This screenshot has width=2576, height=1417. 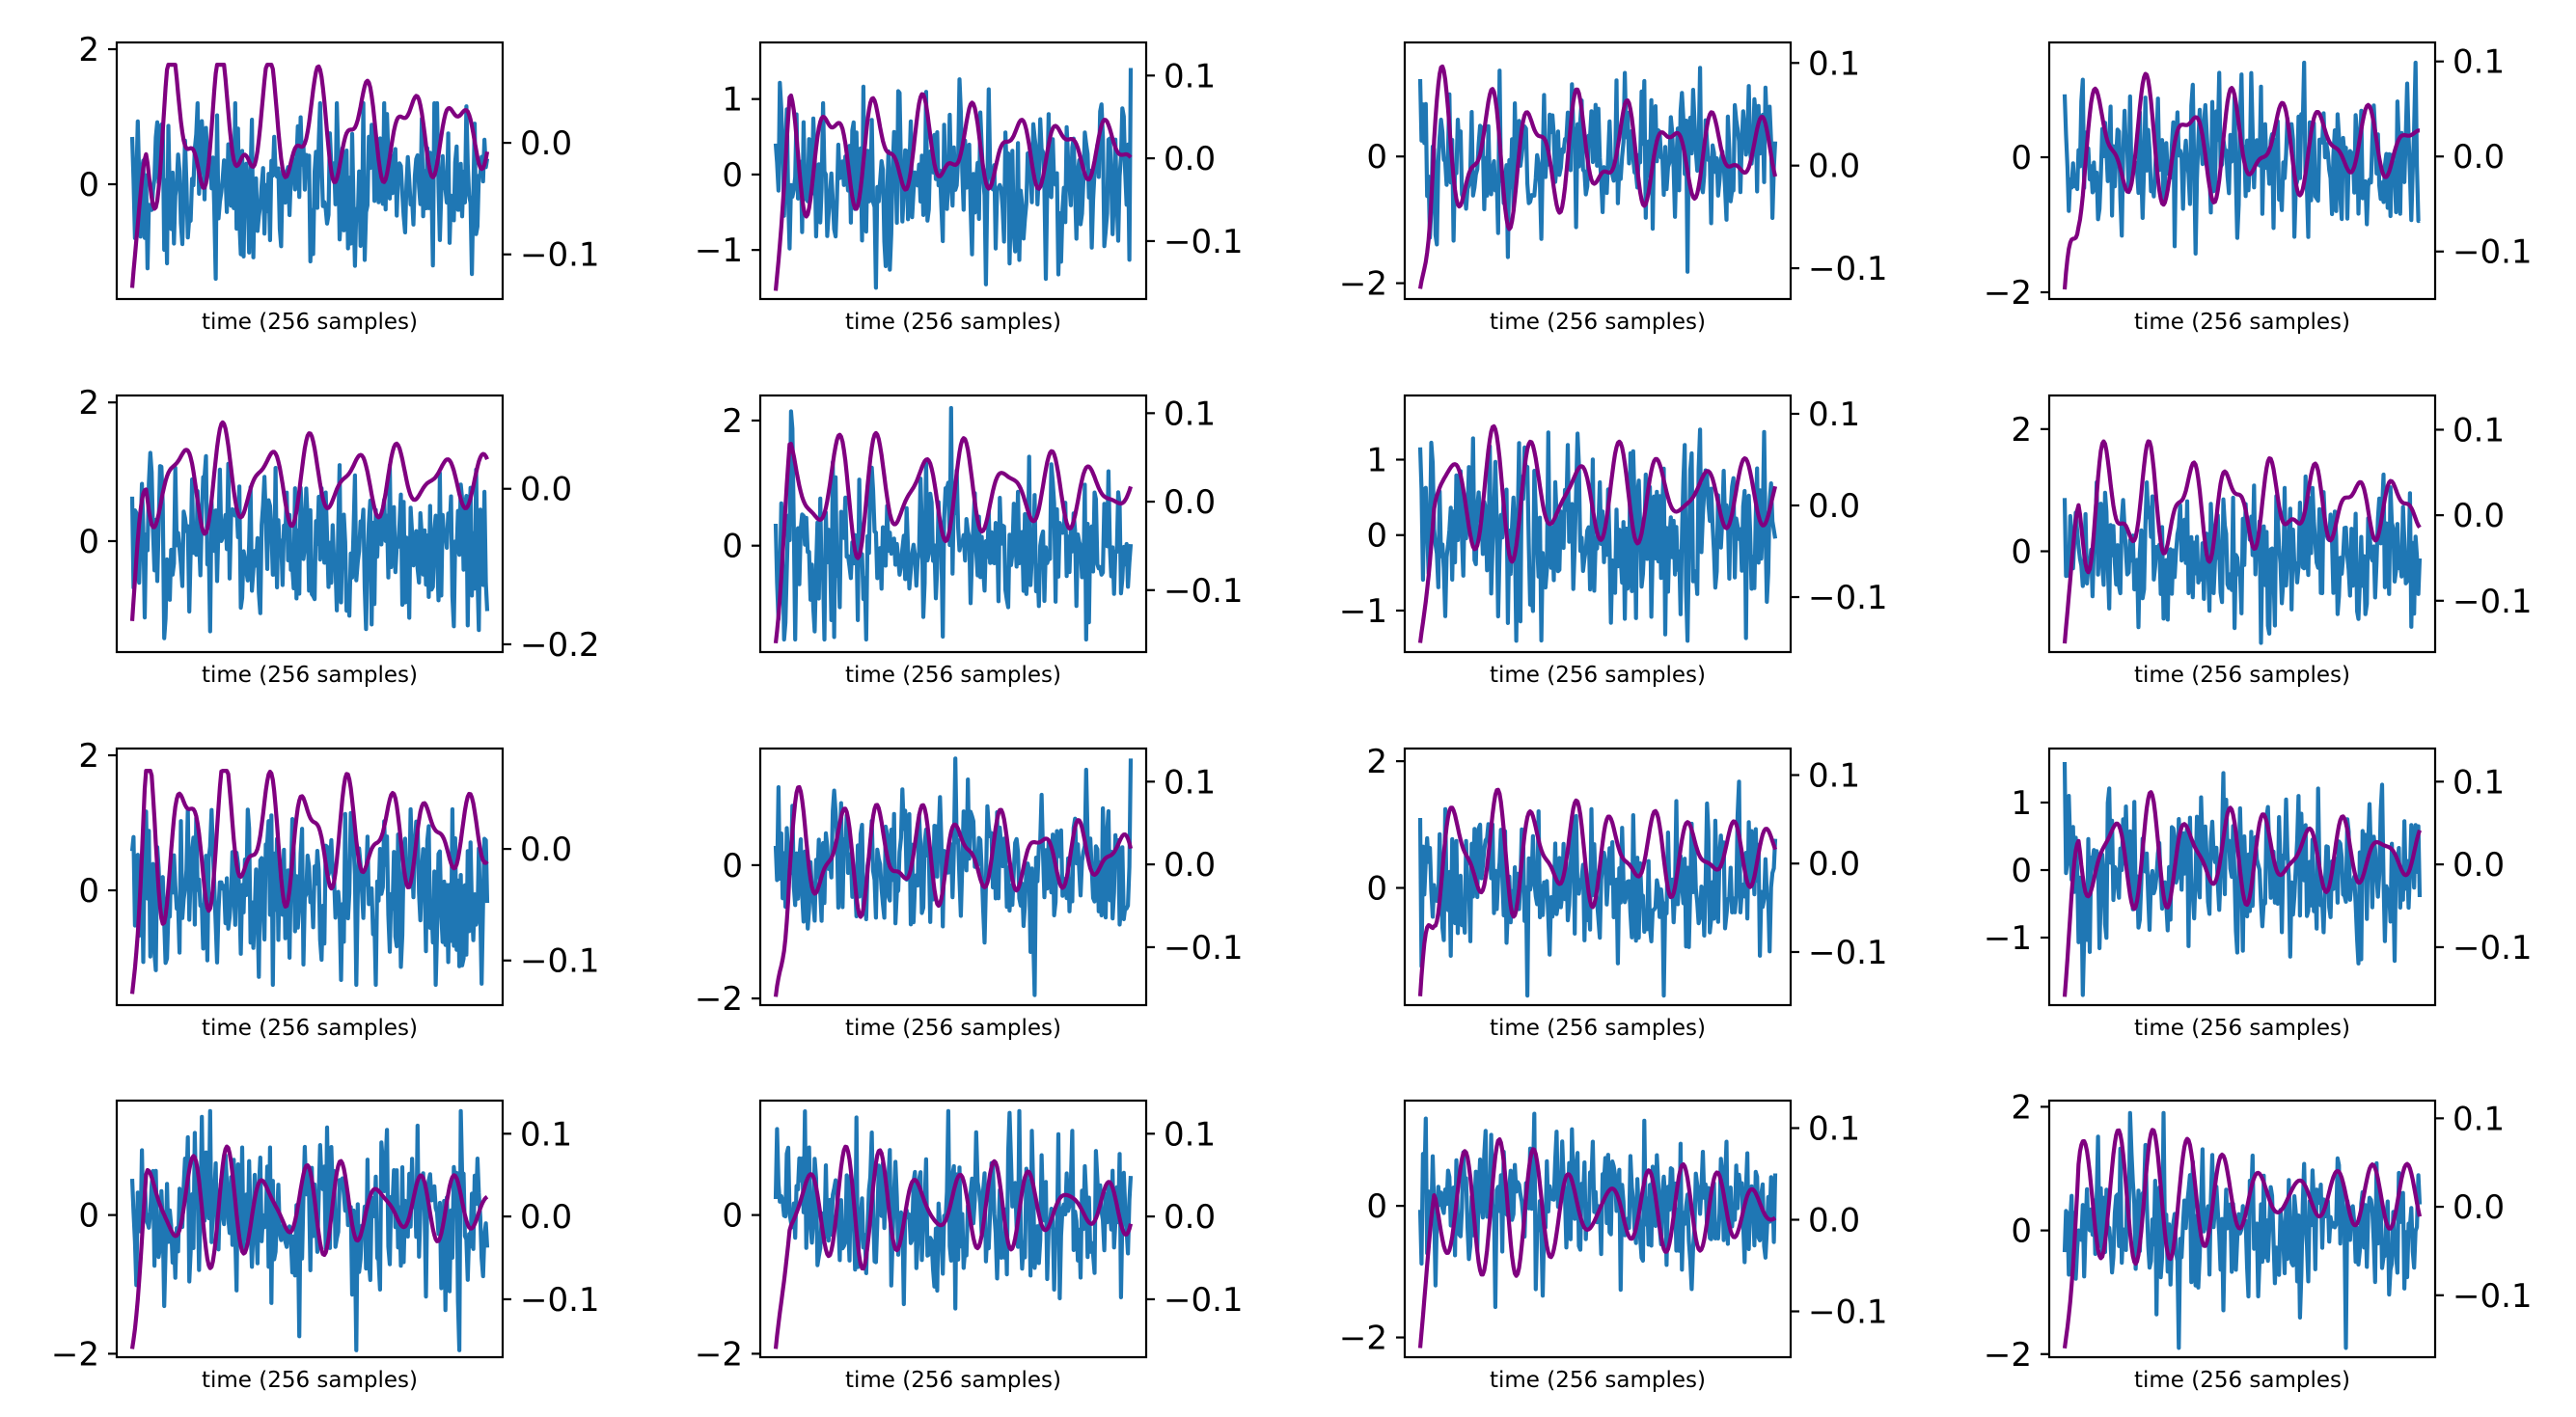 I want to click on subplot-4-2: 0 −2 0.1 0.0 −0.1 time (256 samples), so click(x=969, y=1246).